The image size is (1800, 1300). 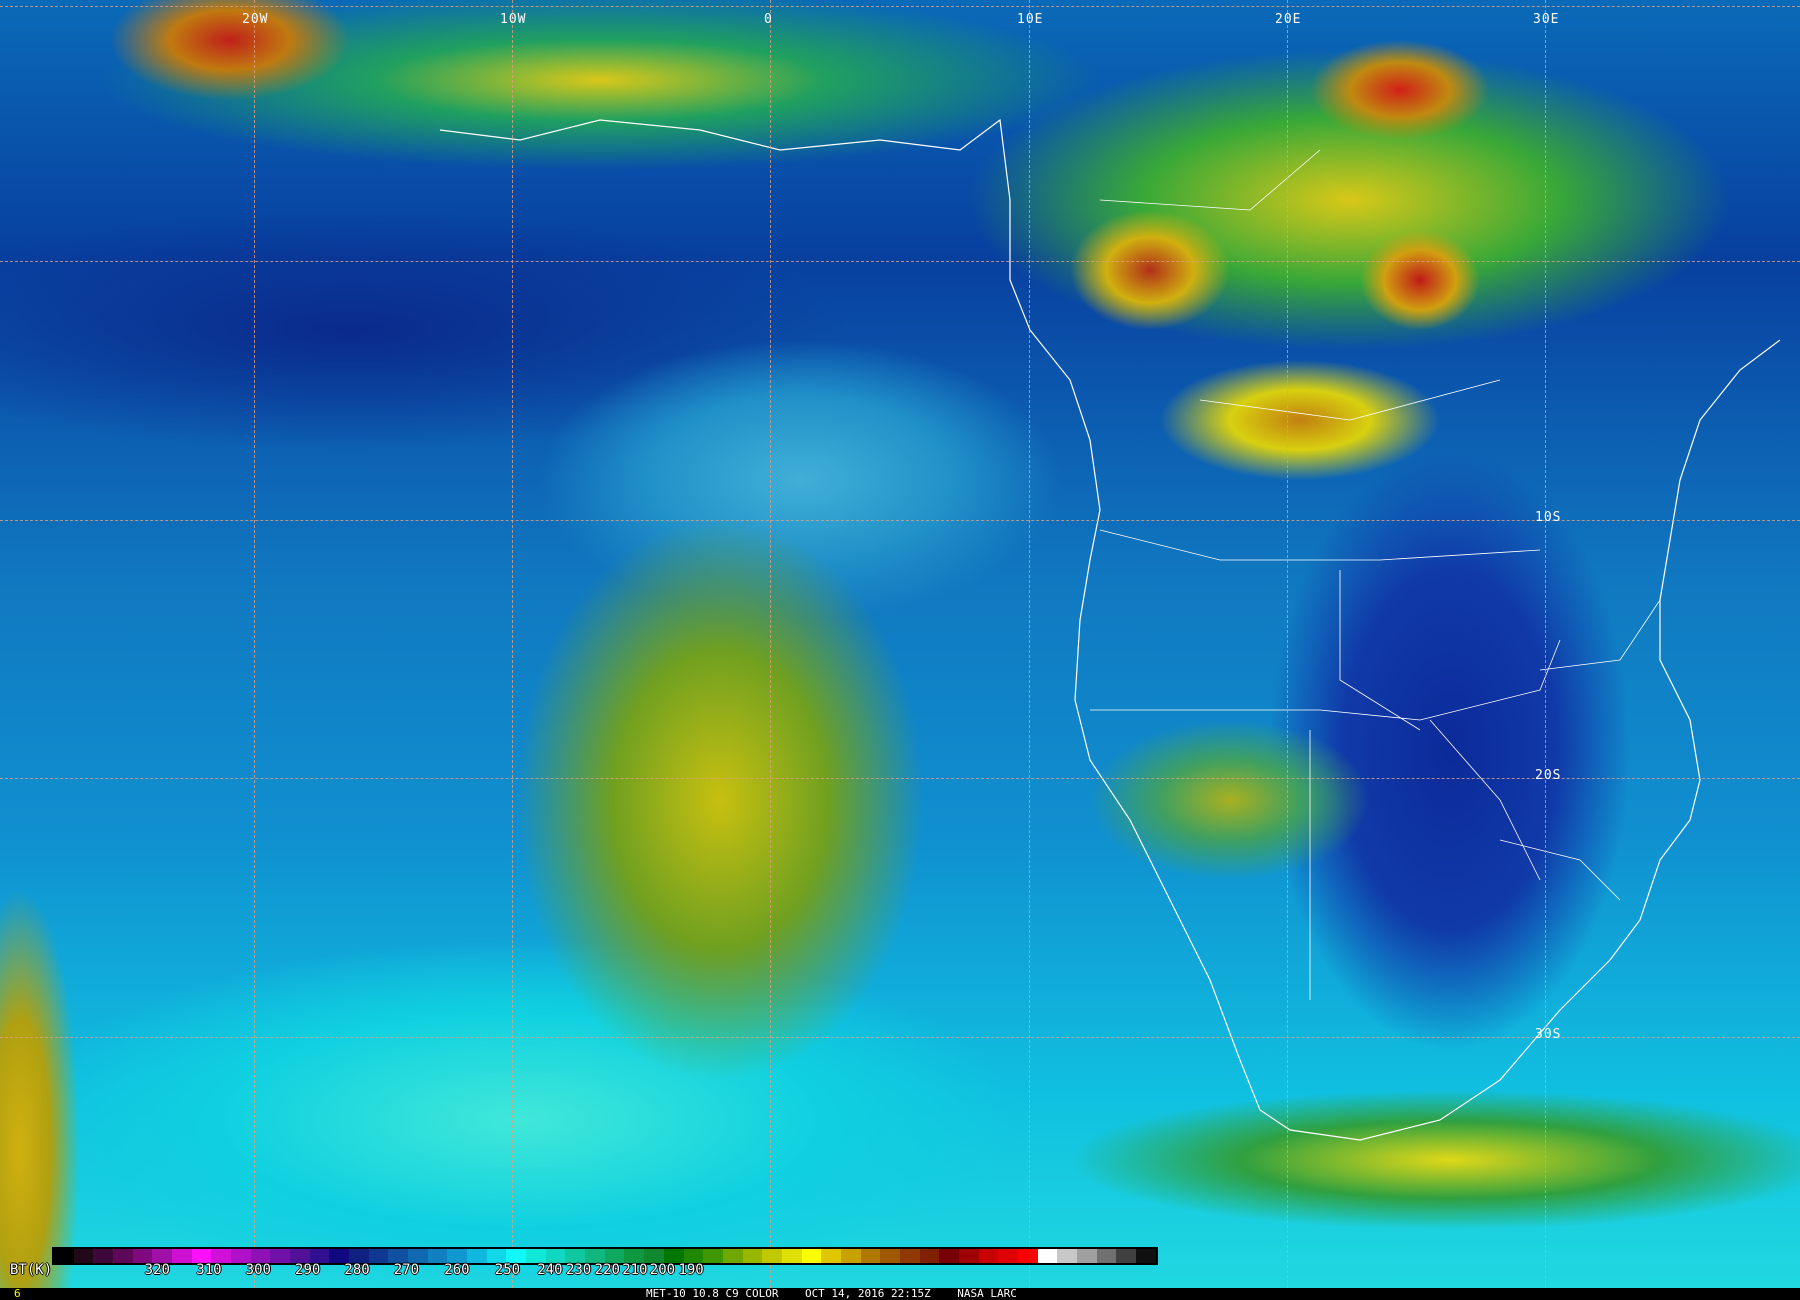 I want to click on colorbar-tick-label: 190, so click(x=691, y=1270).